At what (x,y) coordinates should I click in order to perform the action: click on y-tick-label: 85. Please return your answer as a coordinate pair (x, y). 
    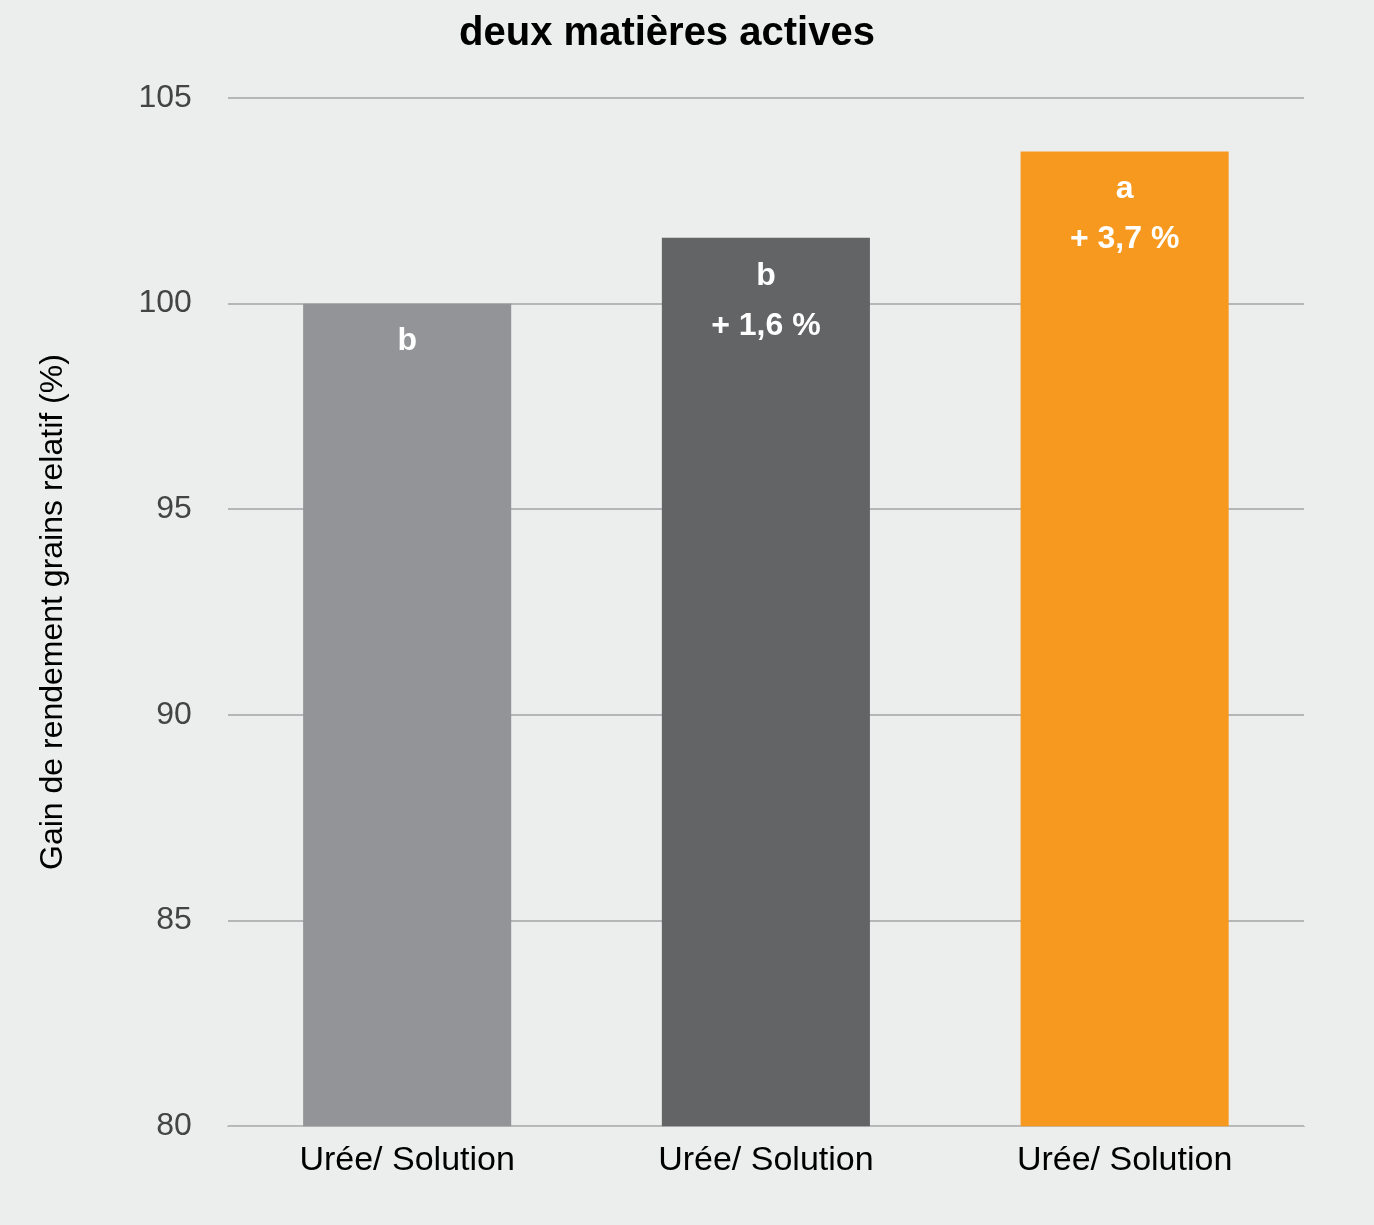
    Looking at the image, I should click on (174, 918).